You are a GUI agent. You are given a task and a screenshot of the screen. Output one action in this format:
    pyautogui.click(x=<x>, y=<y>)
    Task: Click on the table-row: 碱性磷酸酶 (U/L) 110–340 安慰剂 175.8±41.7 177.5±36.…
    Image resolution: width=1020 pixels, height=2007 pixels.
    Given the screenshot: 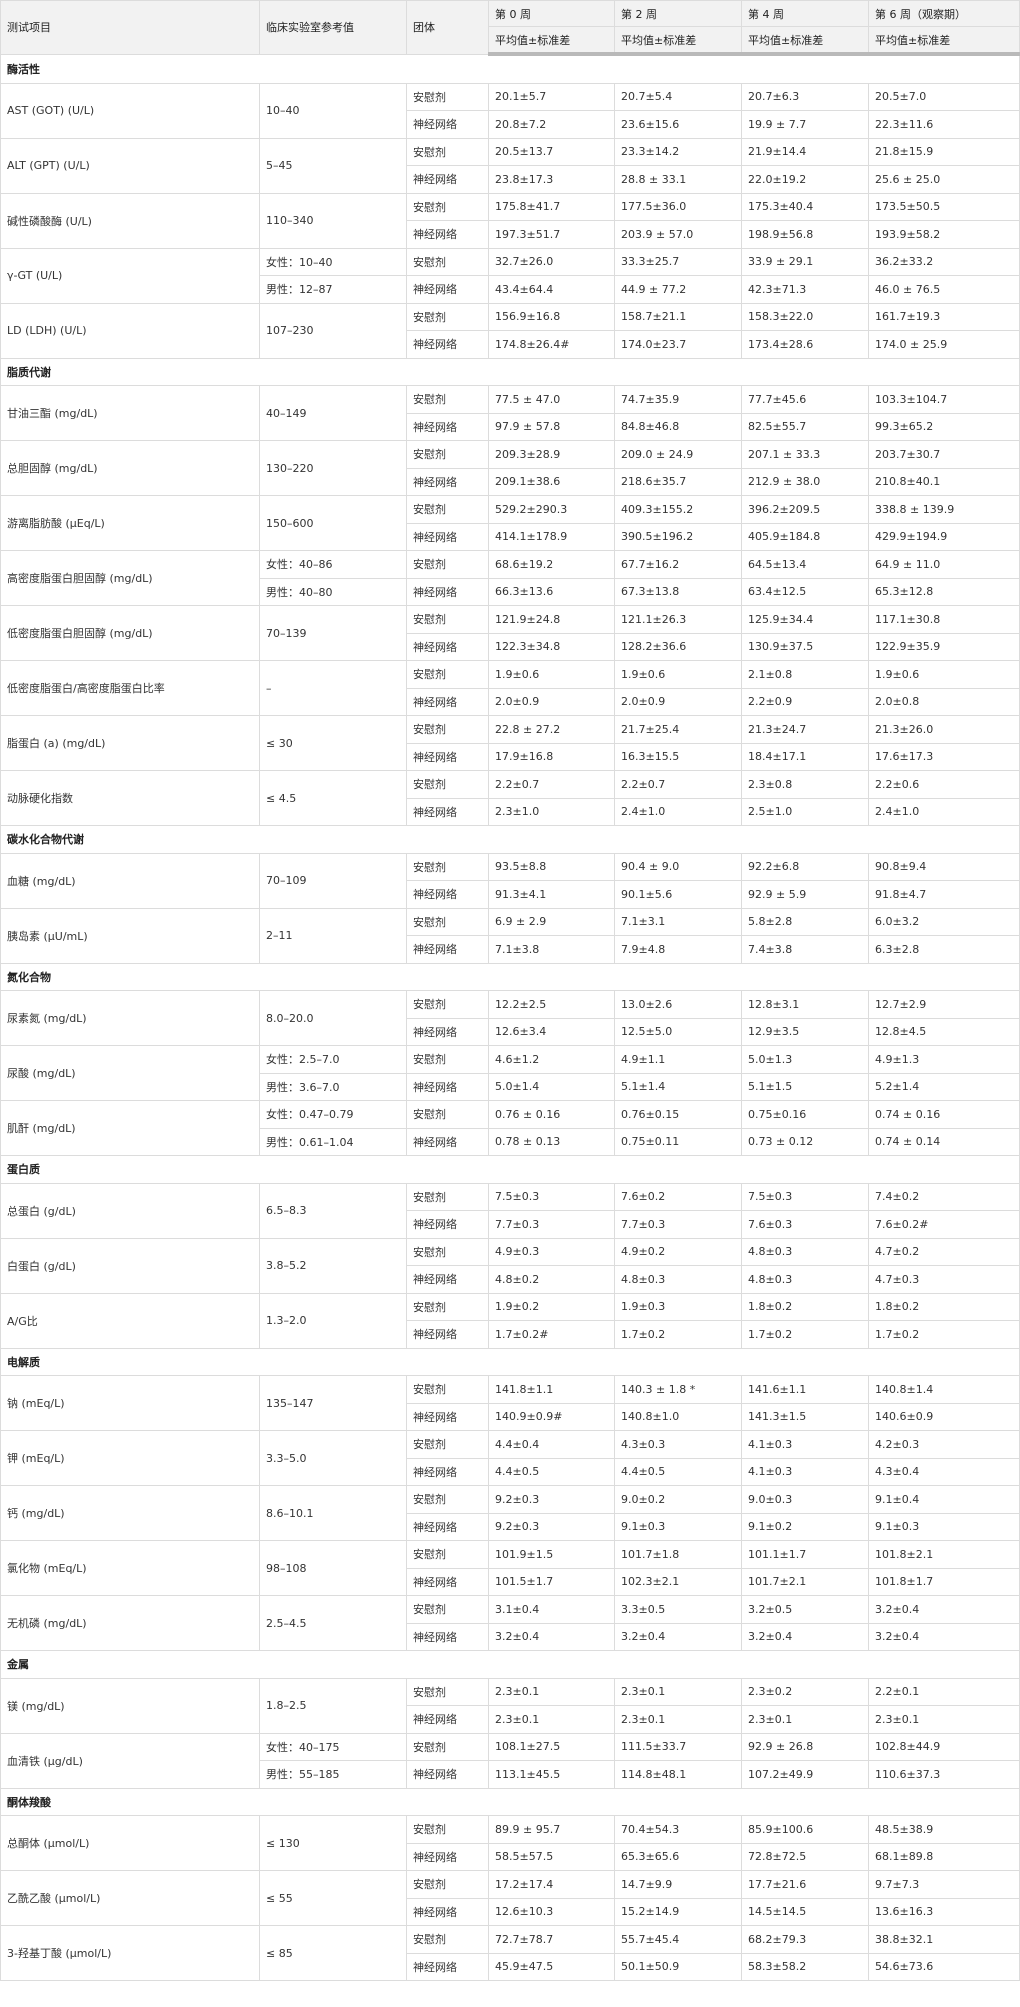 What is the action you would take?
    pyautogui.click(x=510, y=220)
    